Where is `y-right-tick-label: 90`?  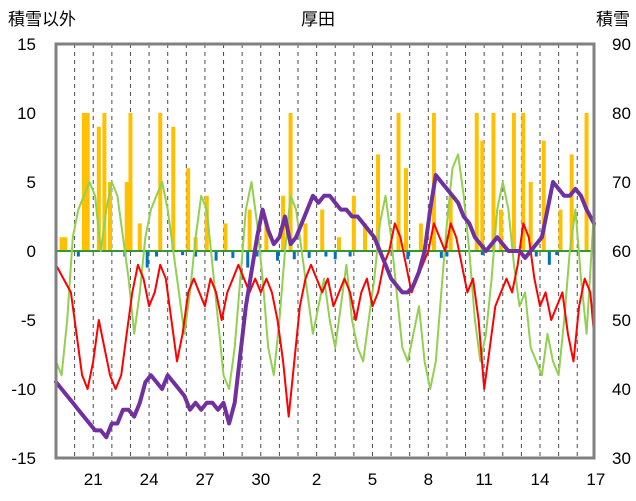
y-right-tick-label: 90 is located at coordinates (621, 44).